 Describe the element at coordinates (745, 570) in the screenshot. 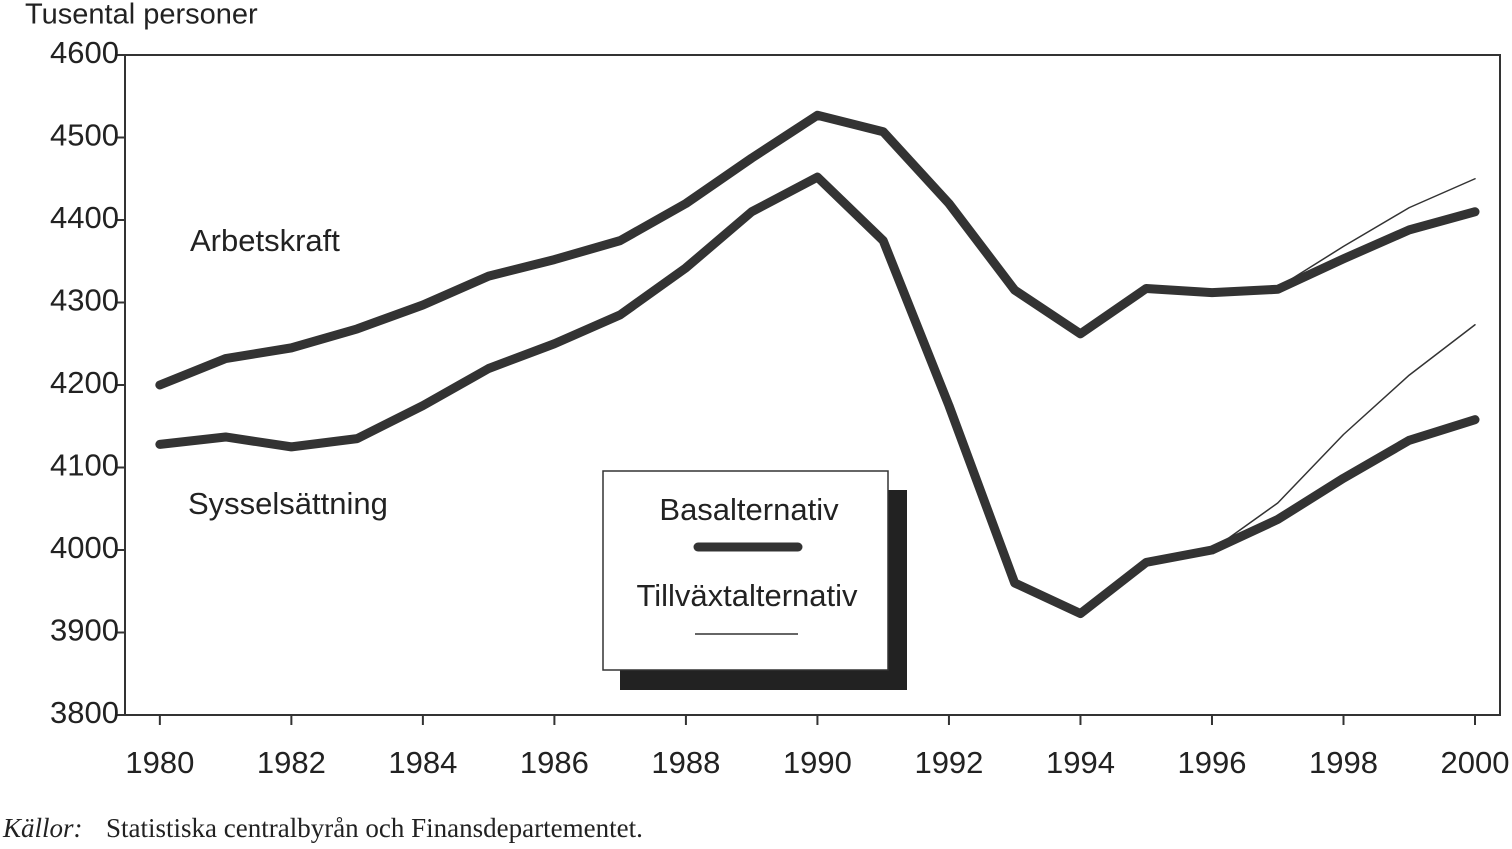

I see `legend-box` at that location.